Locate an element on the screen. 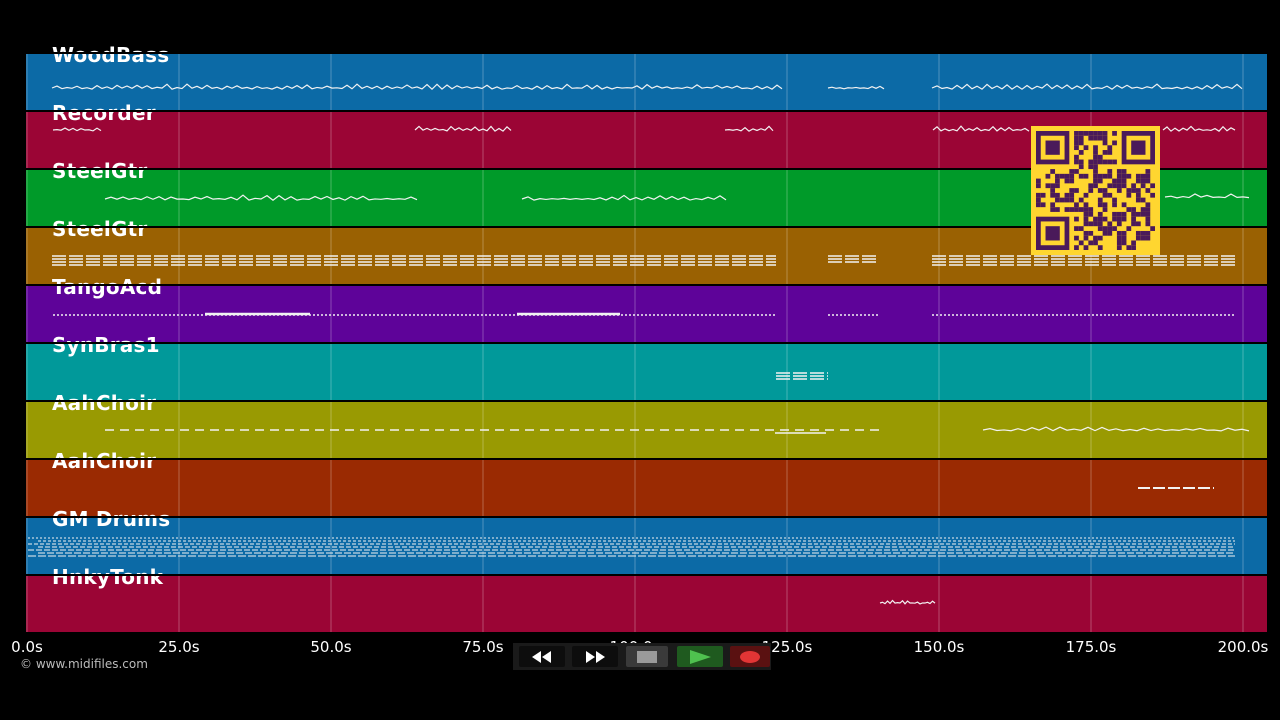 This screenshot has height=720, width=1280. play-button is located at coordinates (700, 656).